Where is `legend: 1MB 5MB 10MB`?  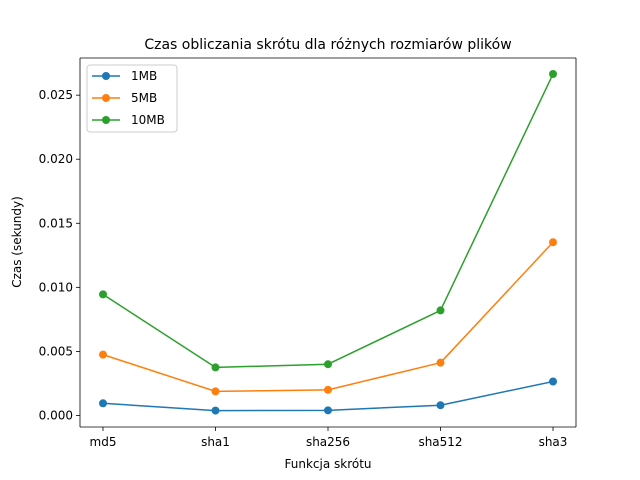
legend: 1MB 5MB 10MB is located at coordinates (132, 98).